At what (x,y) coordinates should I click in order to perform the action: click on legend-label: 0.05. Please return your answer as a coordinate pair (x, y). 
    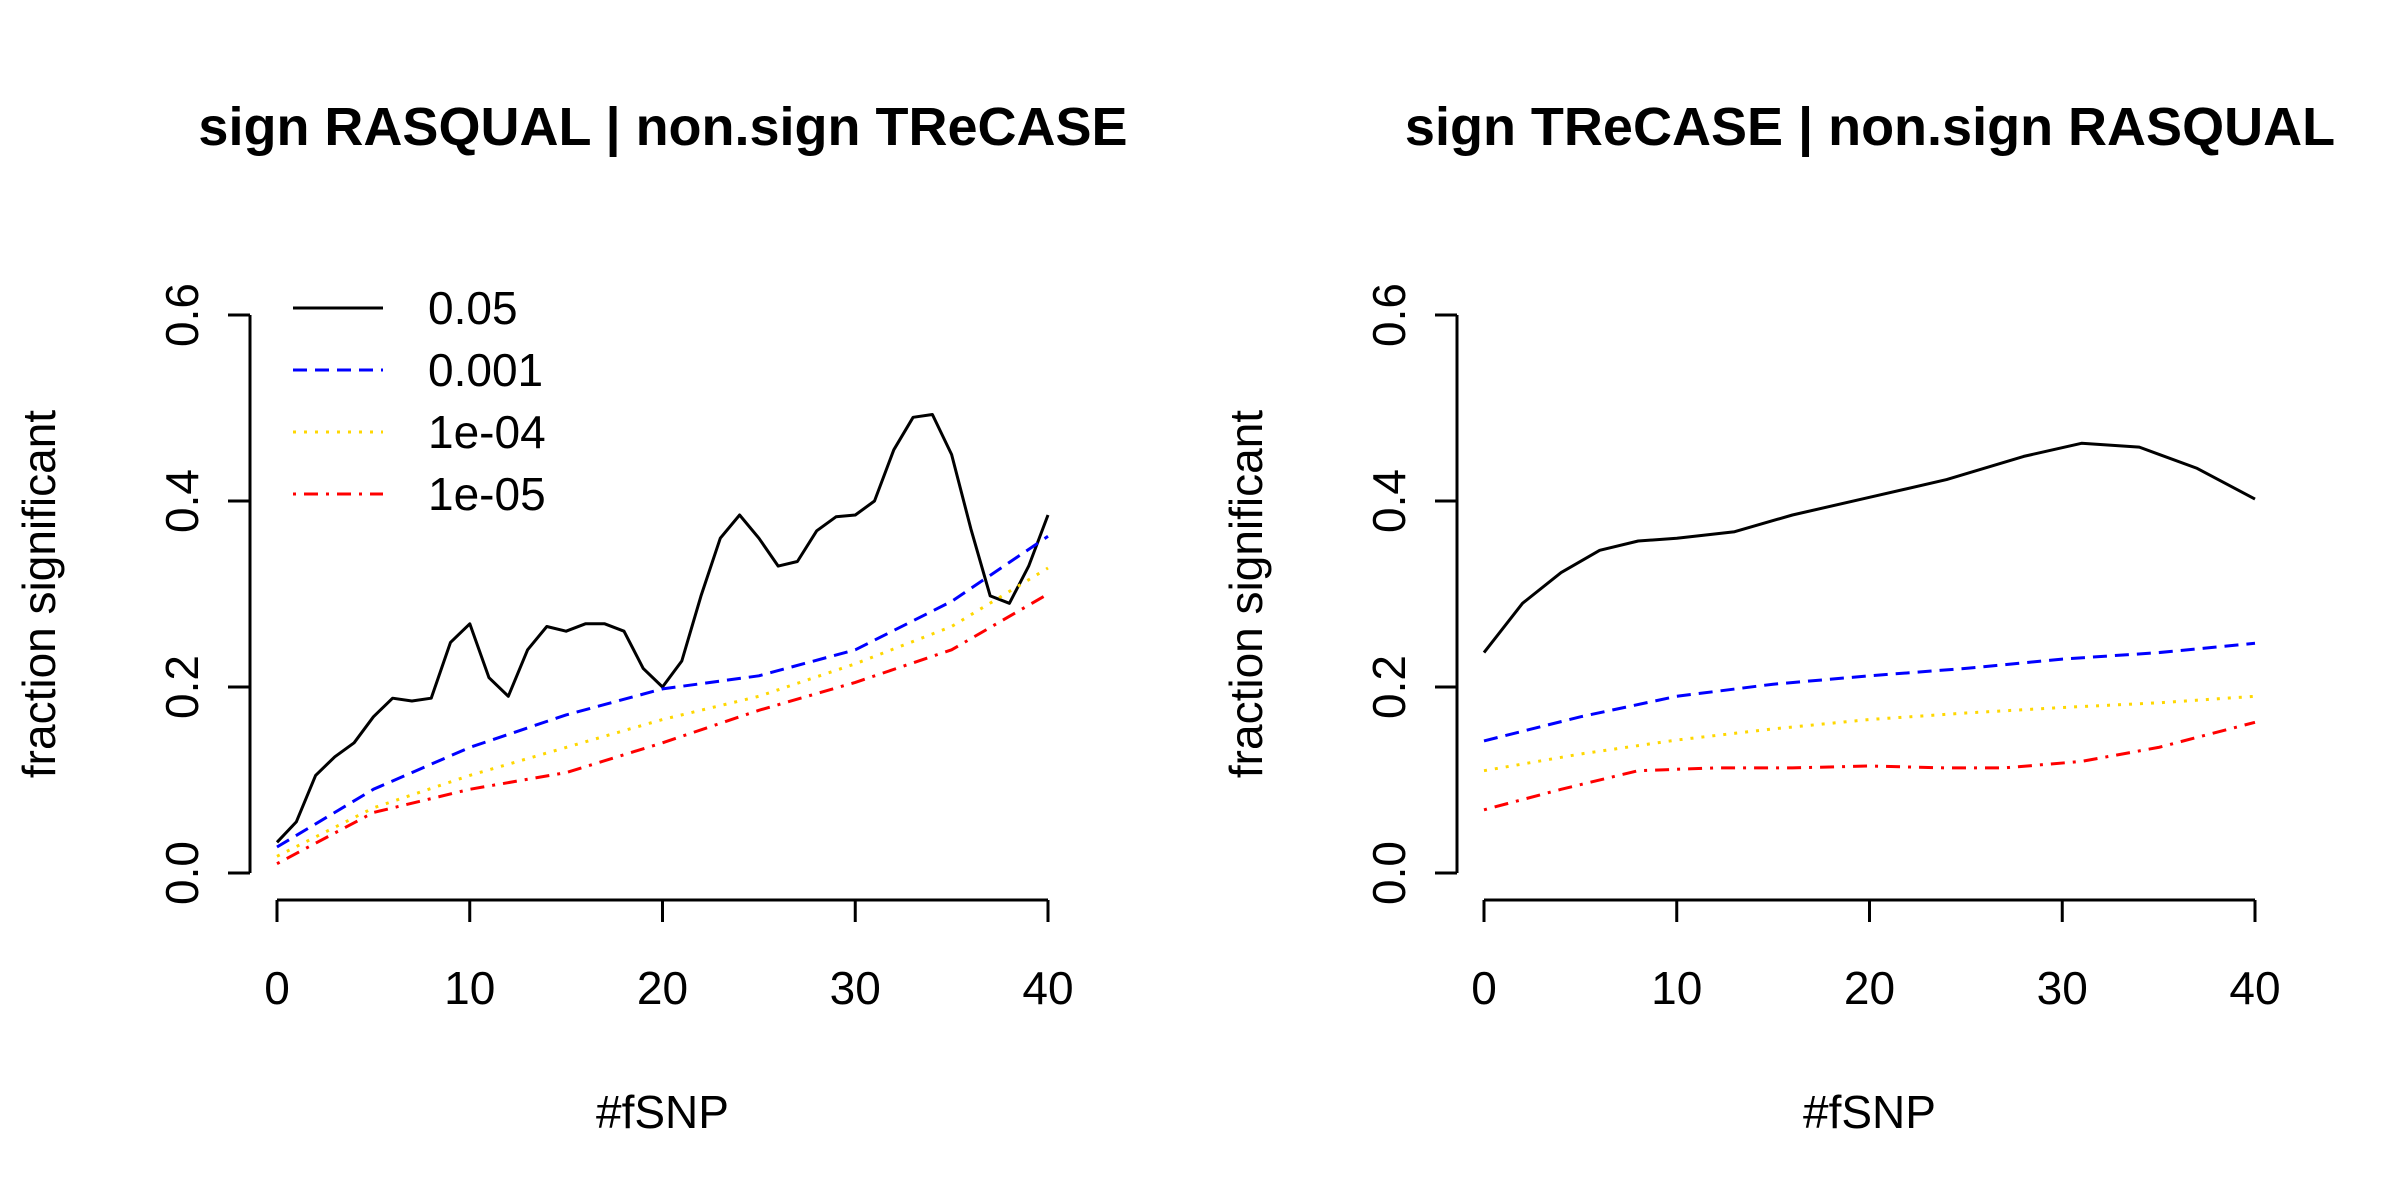
    Looking at the image, I should click on (473, 308).